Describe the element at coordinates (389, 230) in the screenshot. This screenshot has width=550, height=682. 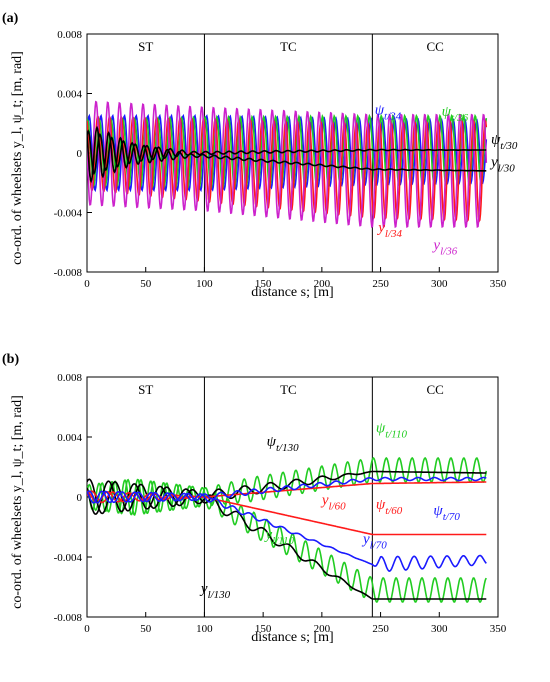
I see `series-annotation: yl/34` at that location.